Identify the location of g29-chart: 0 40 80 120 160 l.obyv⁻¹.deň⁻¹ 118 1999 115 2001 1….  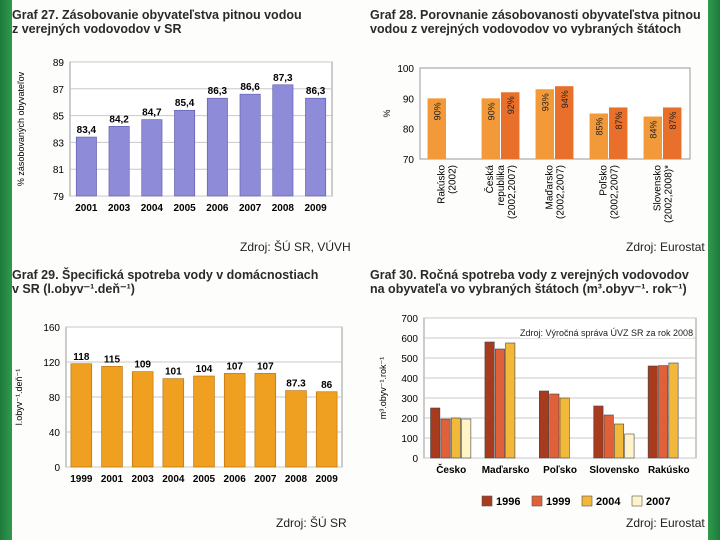
(178, 404).